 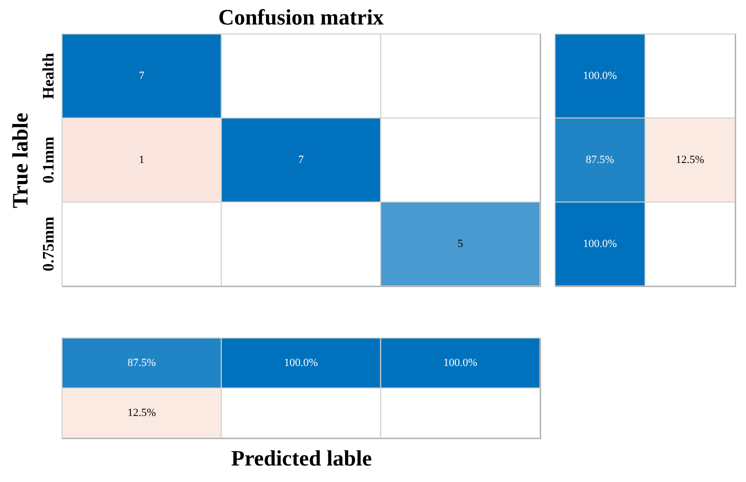 I want to click on y-tick-label: 0.75mm, so click(x=49, y=244).